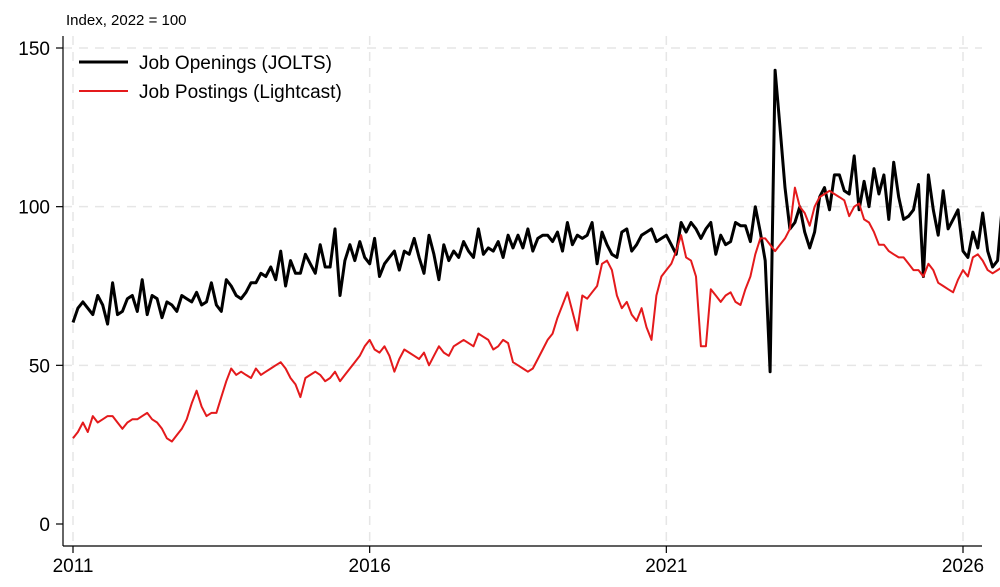 The image size is (1000, 587). Describe the element at coordinates (370, 566) in the screenshot. I see `x-tick-label: 2016` at that location.